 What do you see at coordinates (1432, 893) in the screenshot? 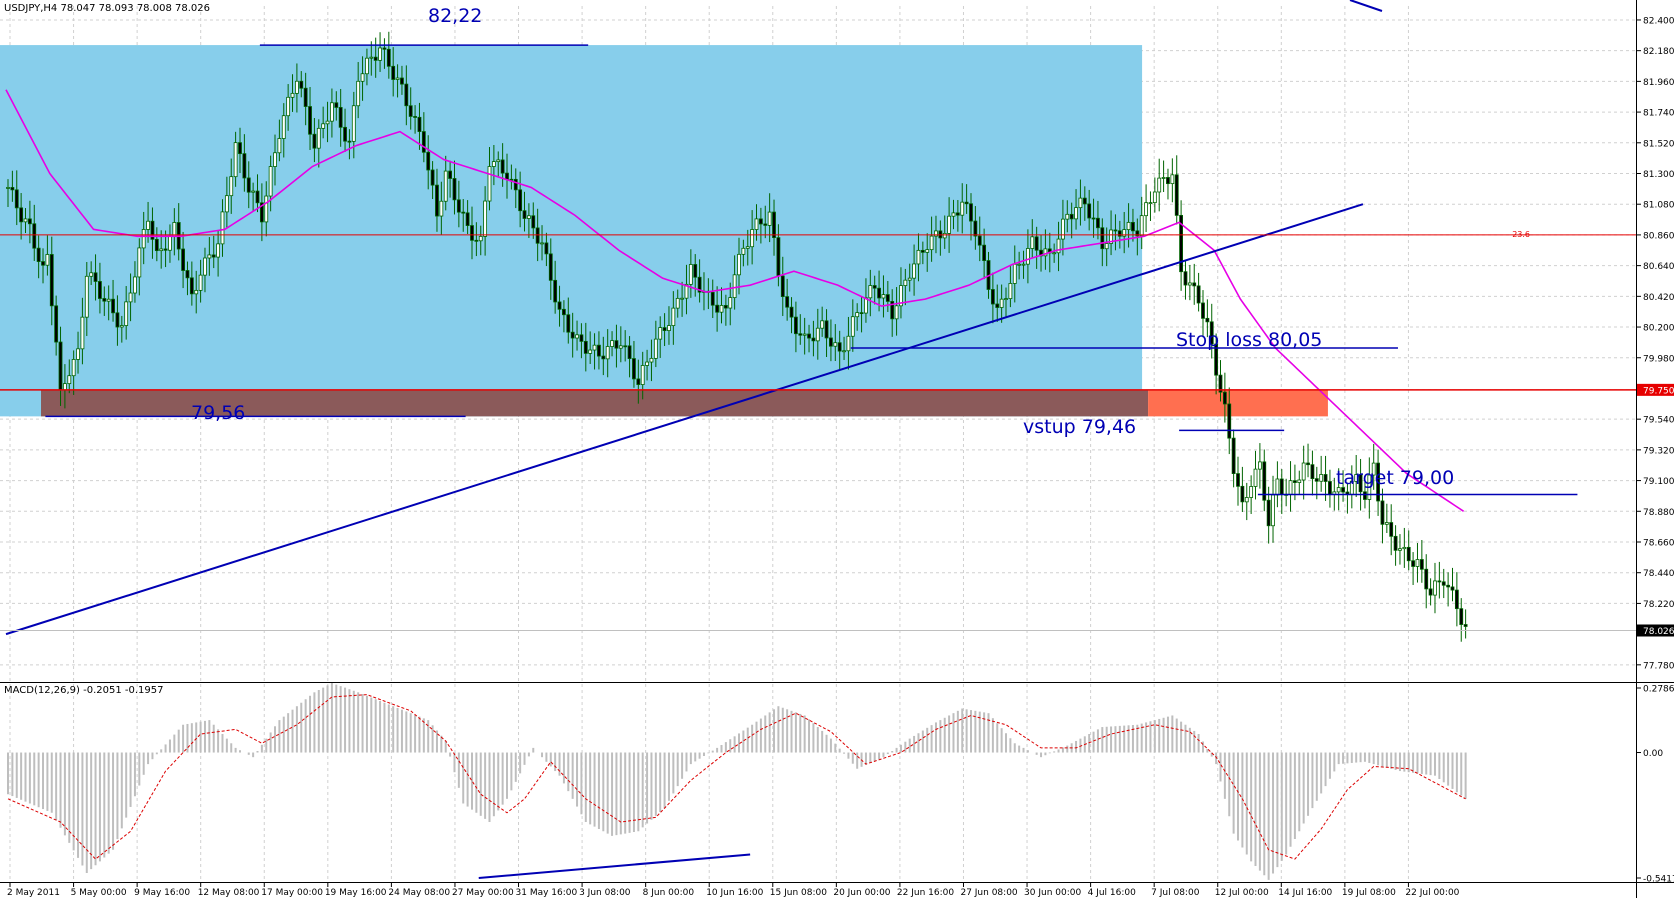
I see `time-tick-label: 22 Jul 00:00` at bounding box center [1432, 893].